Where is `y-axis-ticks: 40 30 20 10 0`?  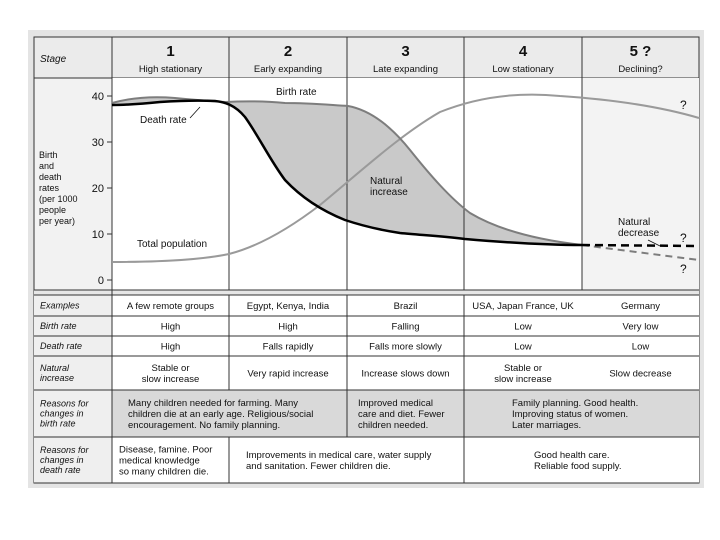
y-axis-ticks: 40 30 20 10 0 is located at coordinates (102, 189).